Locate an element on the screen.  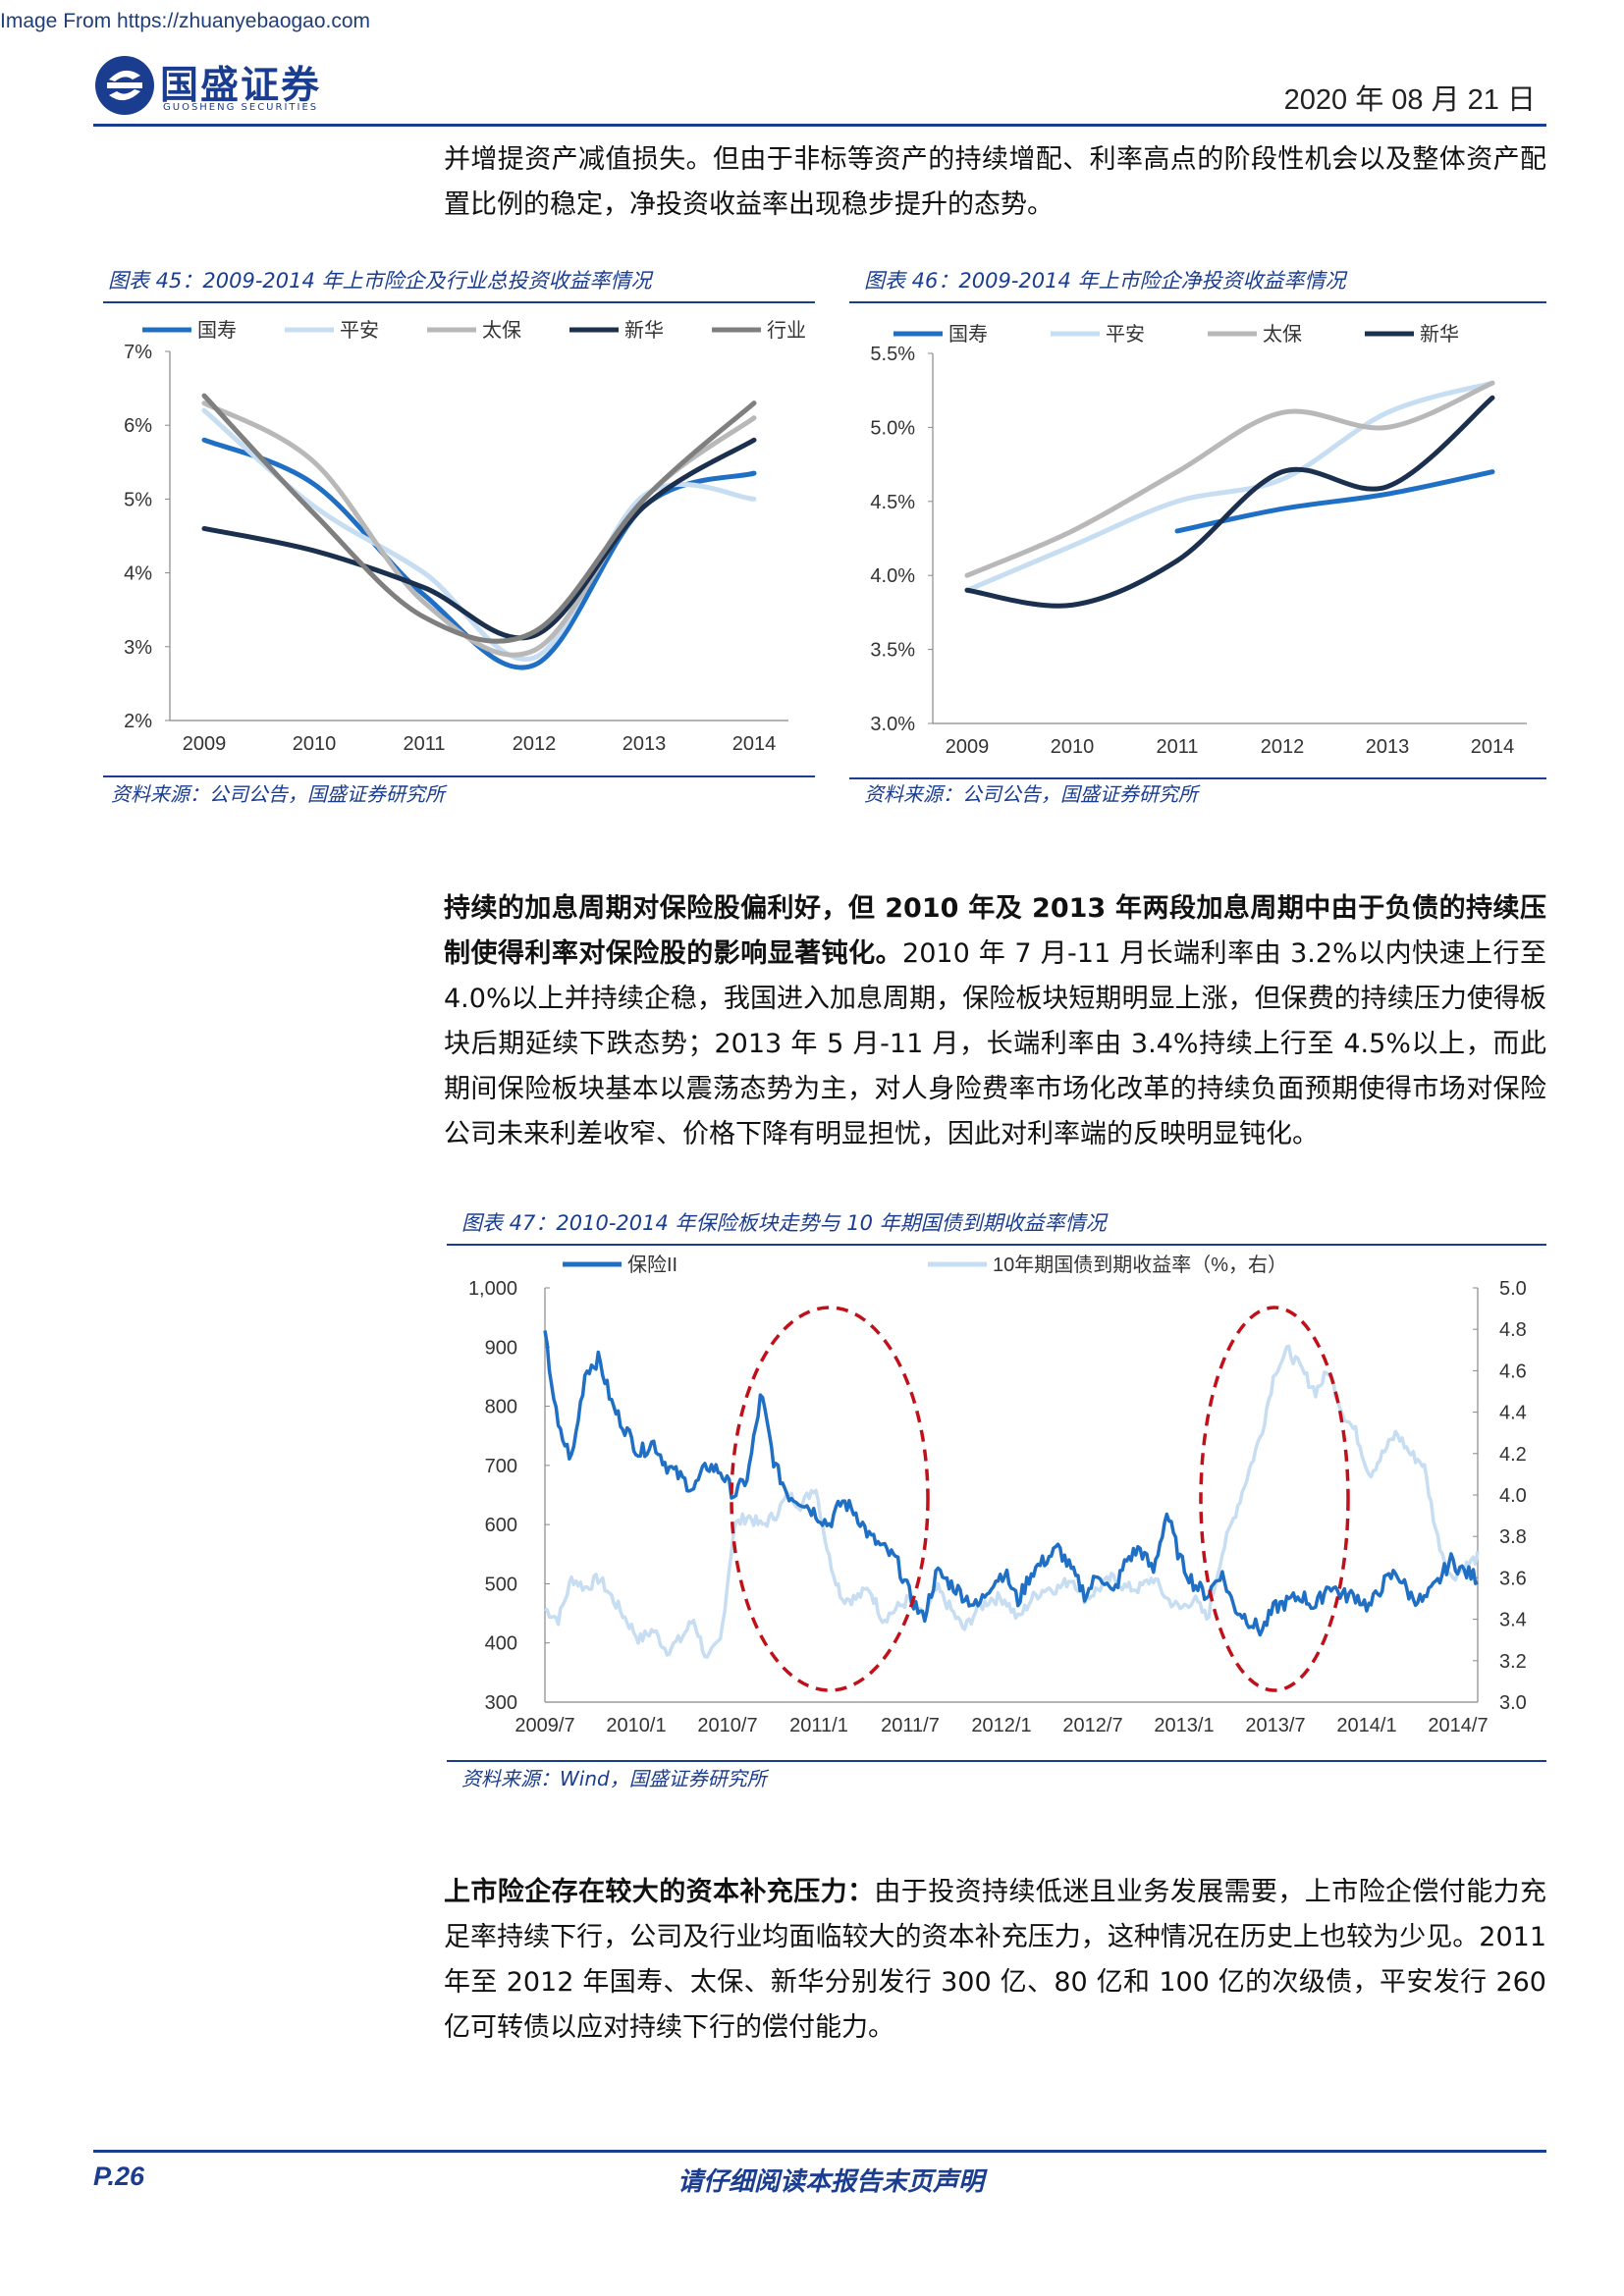
x-tick-label: 2012/7 is located at coordinates (1092, 1725).